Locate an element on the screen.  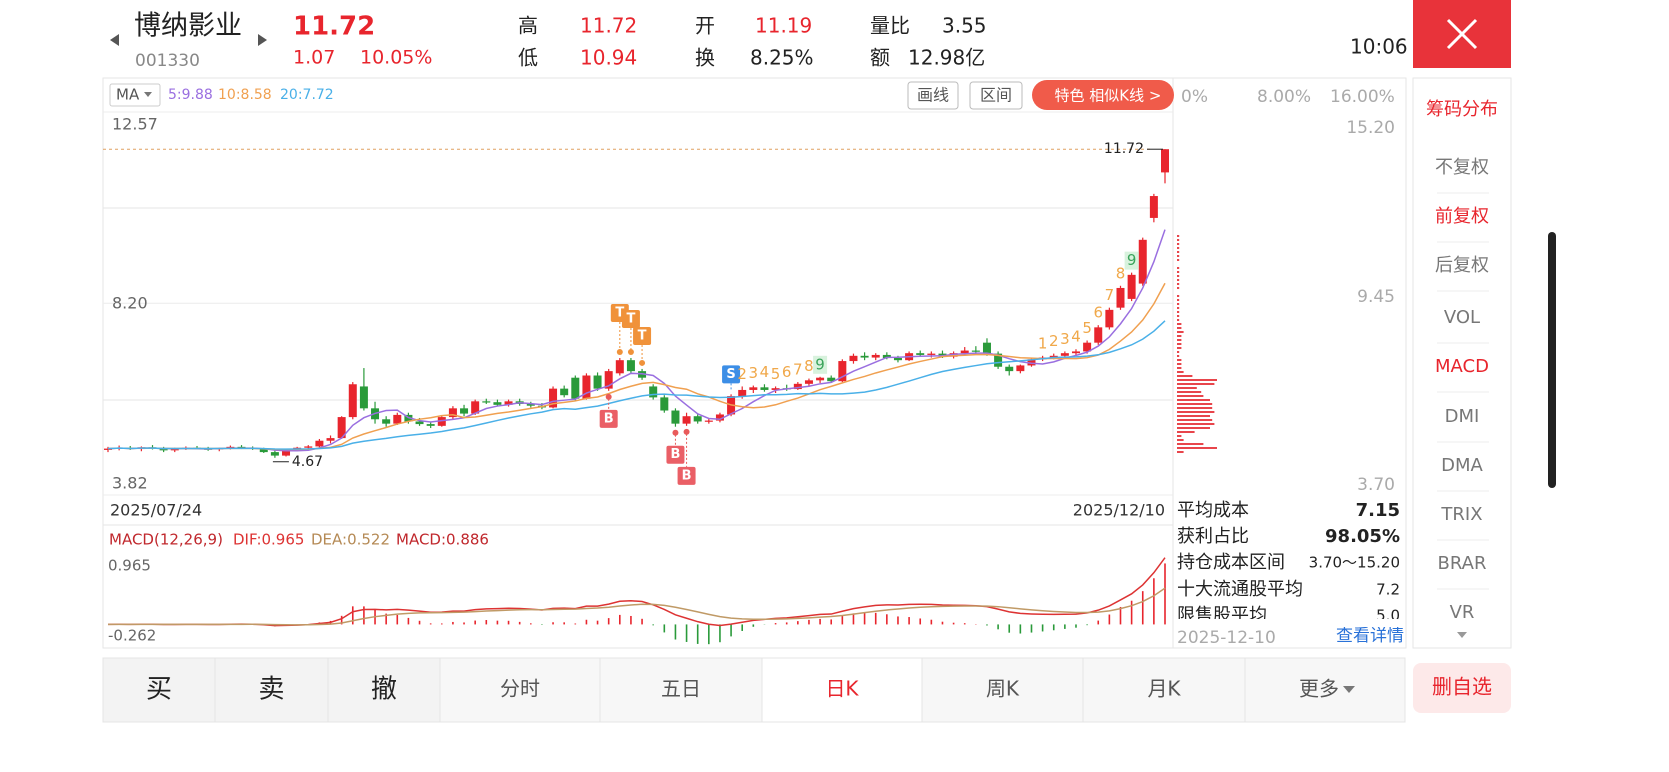
sidebar-item: VOL is located at coordinates (1462, 317).